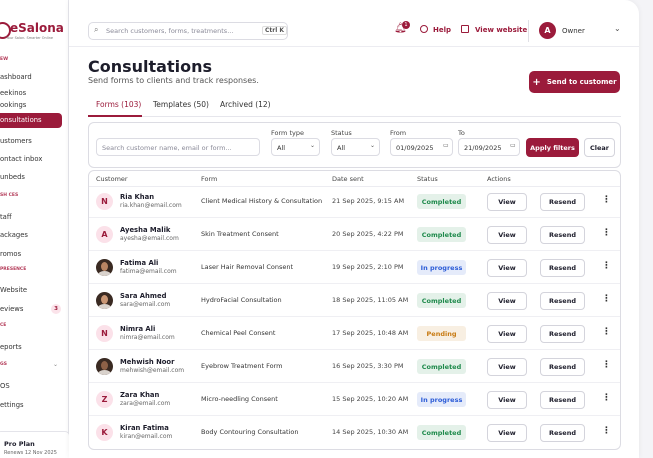 The width and height of the screenshot is (653, 458). What do you see at coordinates (21, 159) in the screenshot?
I see `nav-item: ontact inbox` at bounding box center [21, 159].